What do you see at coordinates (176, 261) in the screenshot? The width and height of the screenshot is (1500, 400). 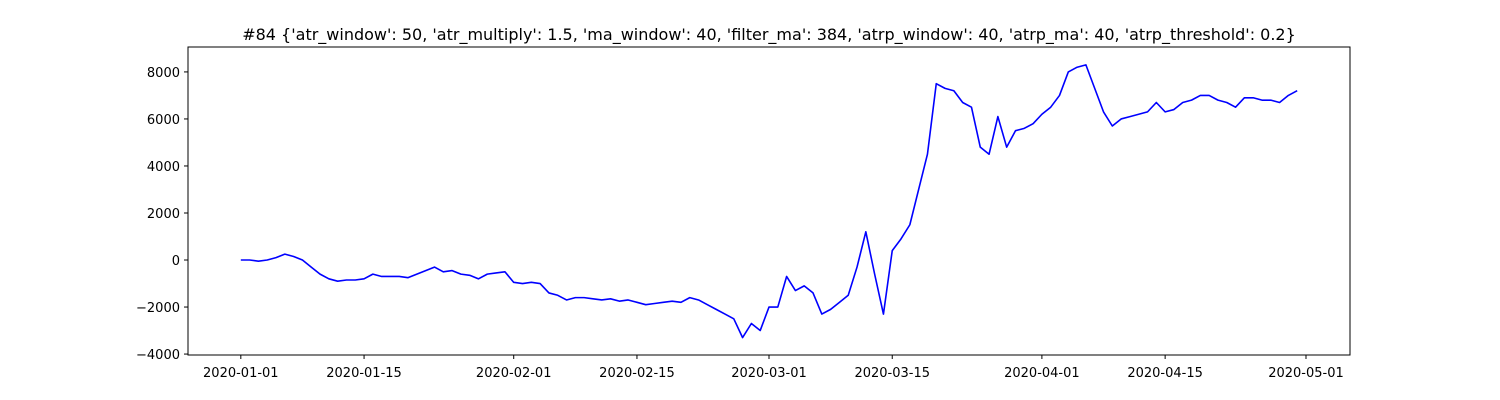 I see `y-tick-label: 0` at bounding box center [176, 261].